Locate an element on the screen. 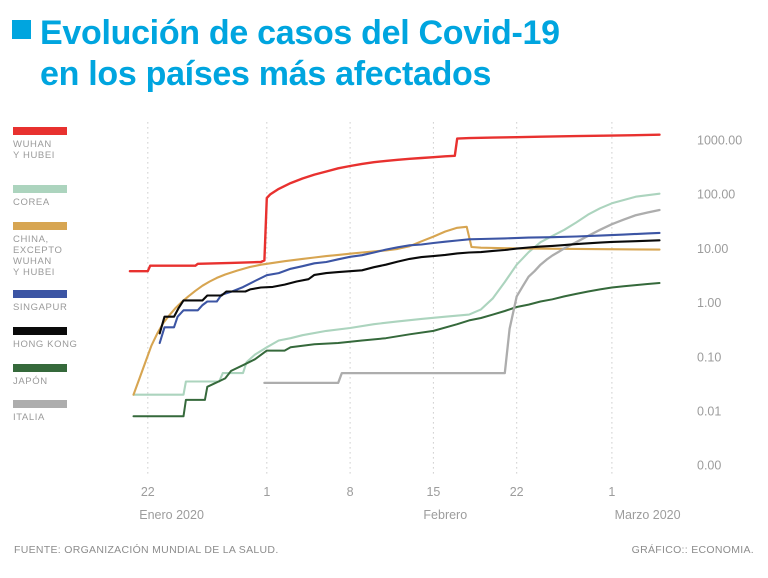 This screenshot has width=768, height=578. legend-item-corea: COREA is located at coordinates (40, 196).